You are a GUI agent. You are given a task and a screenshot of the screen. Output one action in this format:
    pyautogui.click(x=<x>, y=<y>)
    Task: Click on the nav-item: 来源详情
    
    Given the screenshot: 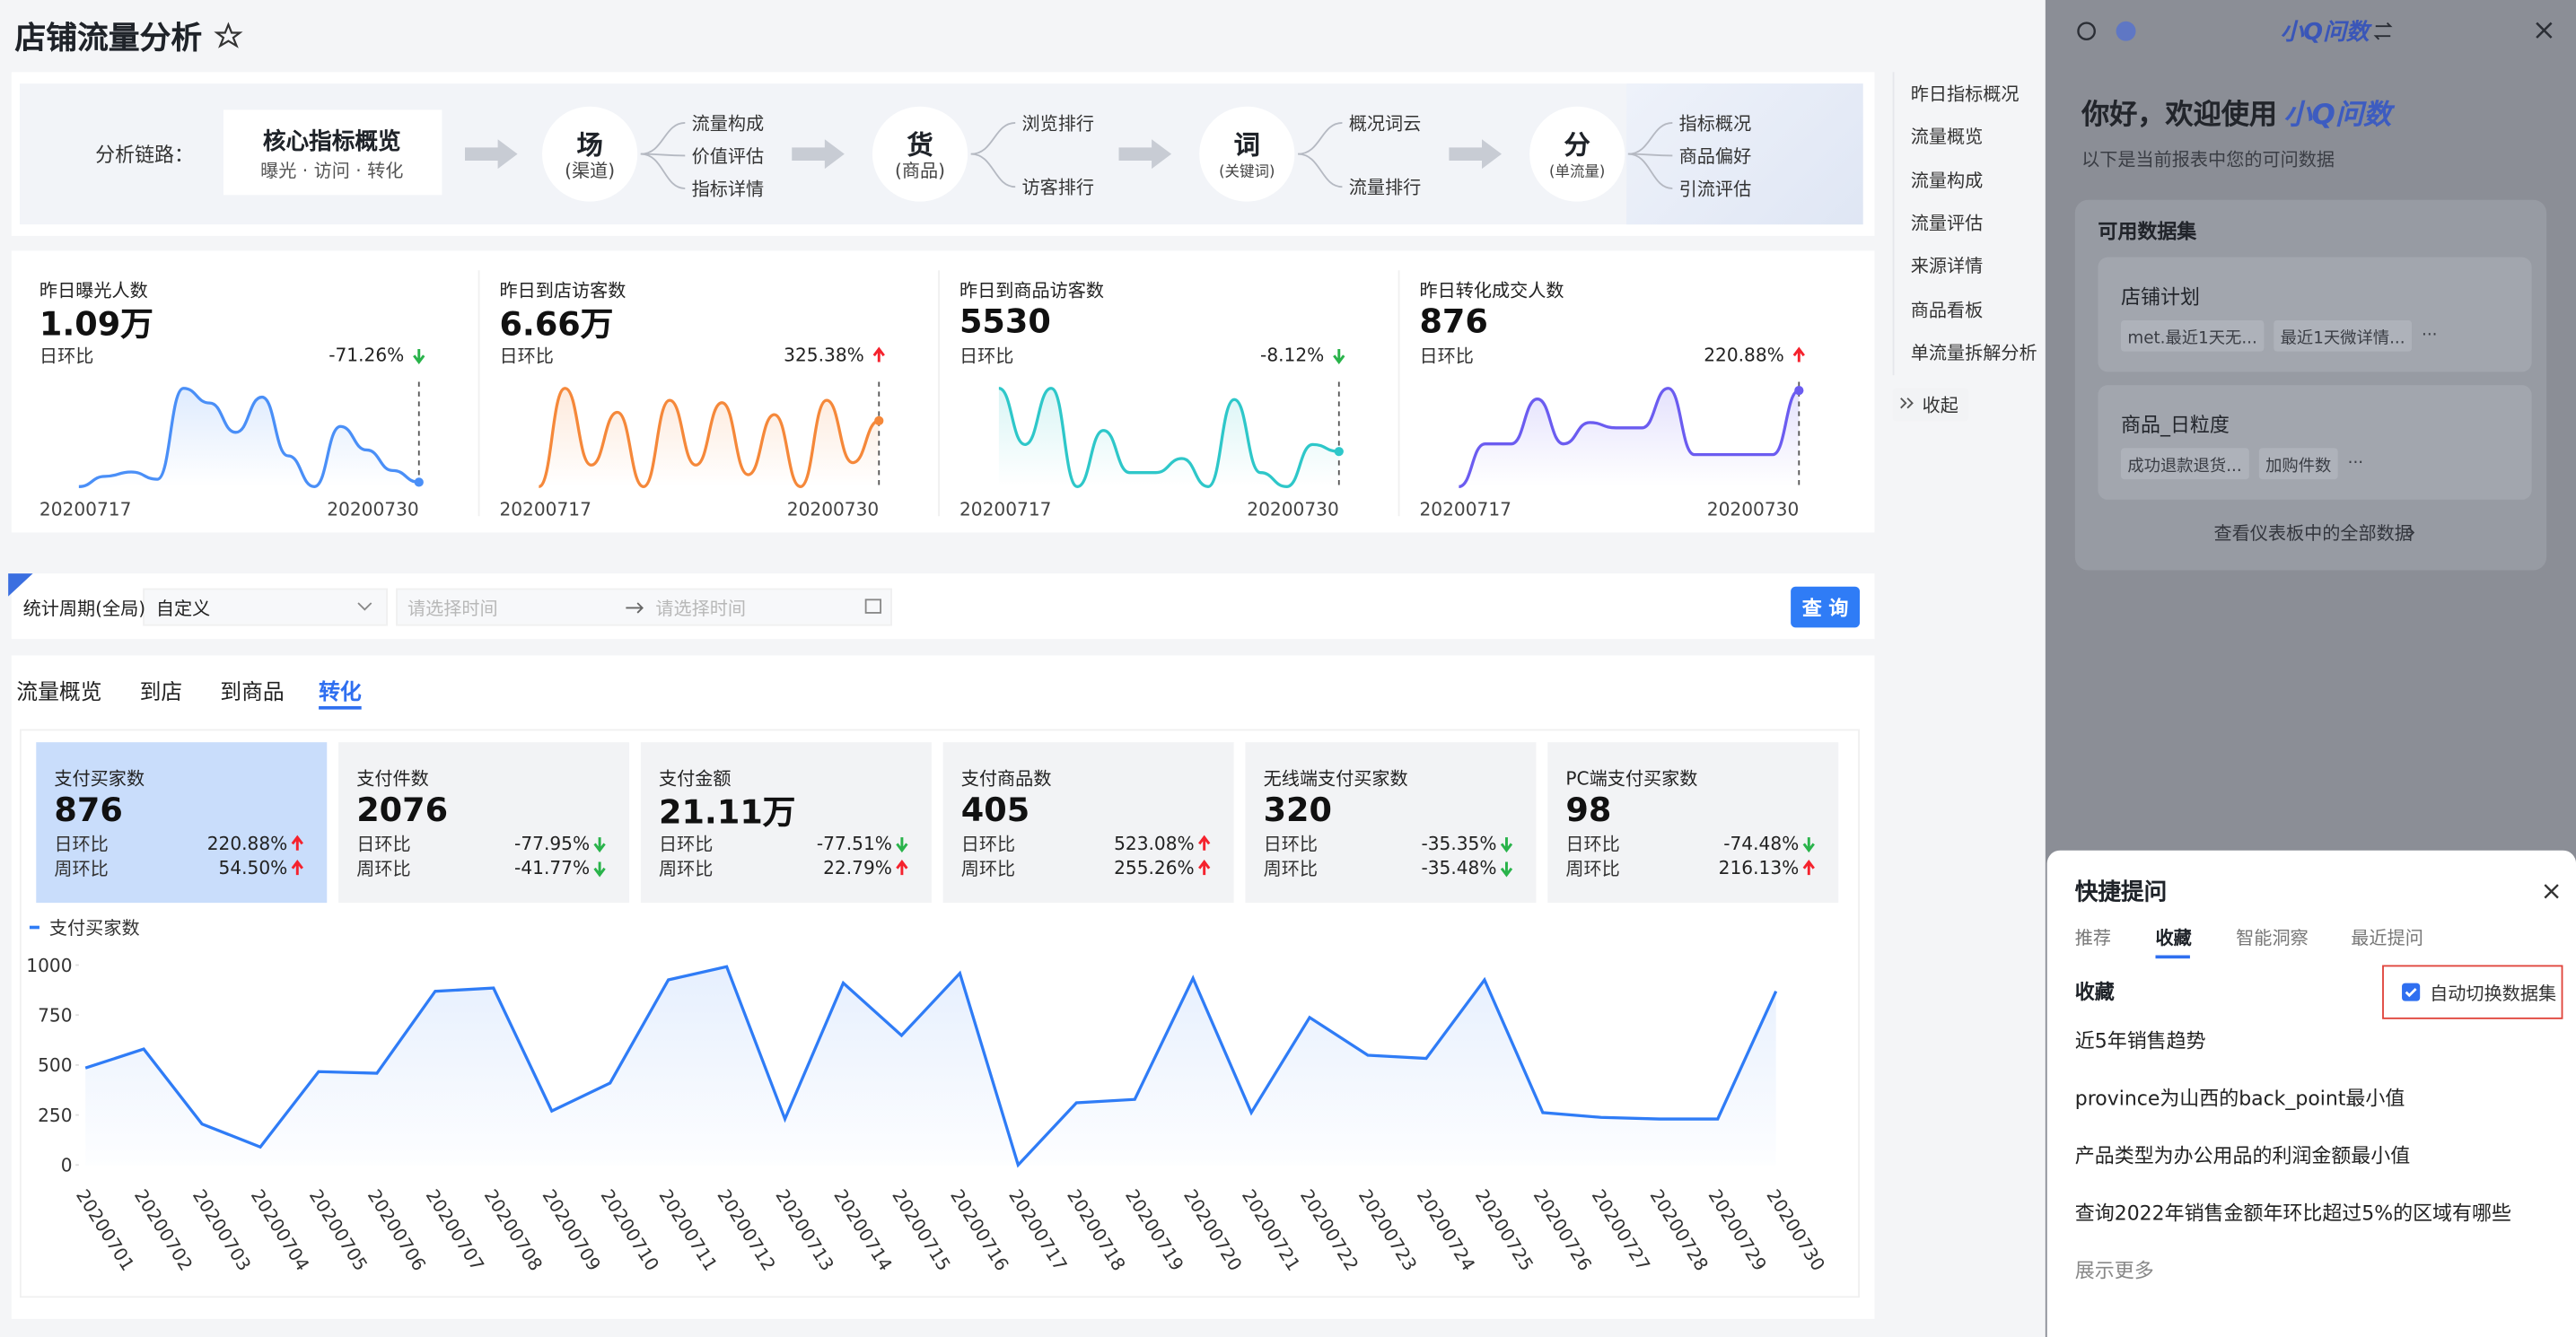 What is the action you would take?
    pyautogui.click(x=1947, y=266)
    